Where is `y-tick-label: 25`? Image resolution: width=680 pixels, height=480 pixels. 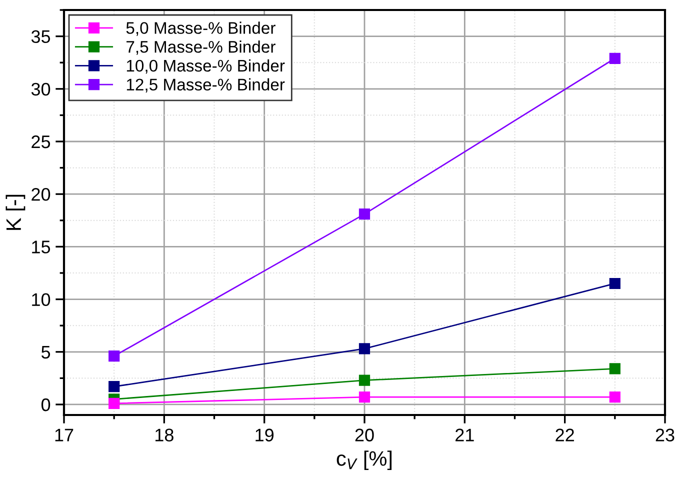
y-tick-label: 25 is located at coordinates (41, 141).